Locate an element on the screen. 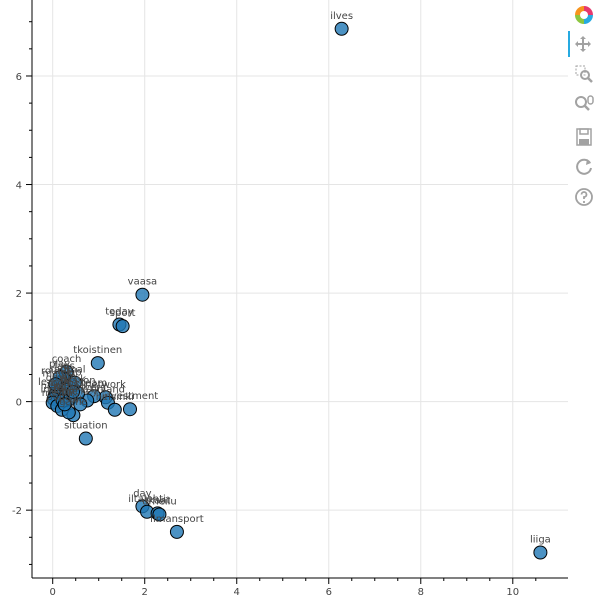  x-tick-label: 8 is located at coordinates (421, 592).